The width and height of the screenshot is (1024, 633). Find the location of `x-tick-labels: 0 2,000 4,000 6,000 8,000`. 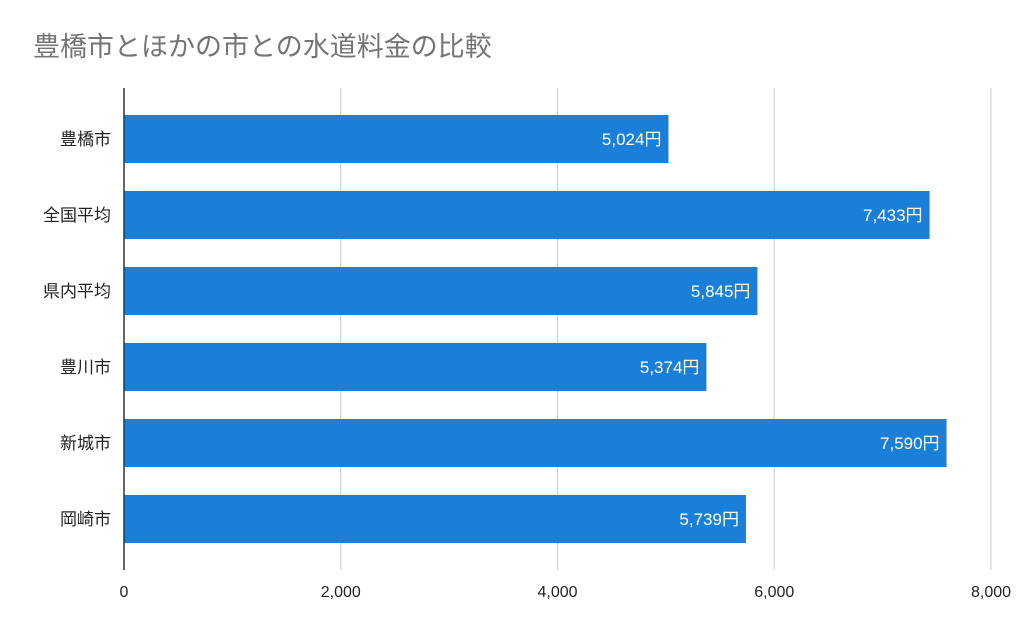

x-tick-labels: 0 2,000 4,000 6,000 8,000 is located at coordinates (566, 592).